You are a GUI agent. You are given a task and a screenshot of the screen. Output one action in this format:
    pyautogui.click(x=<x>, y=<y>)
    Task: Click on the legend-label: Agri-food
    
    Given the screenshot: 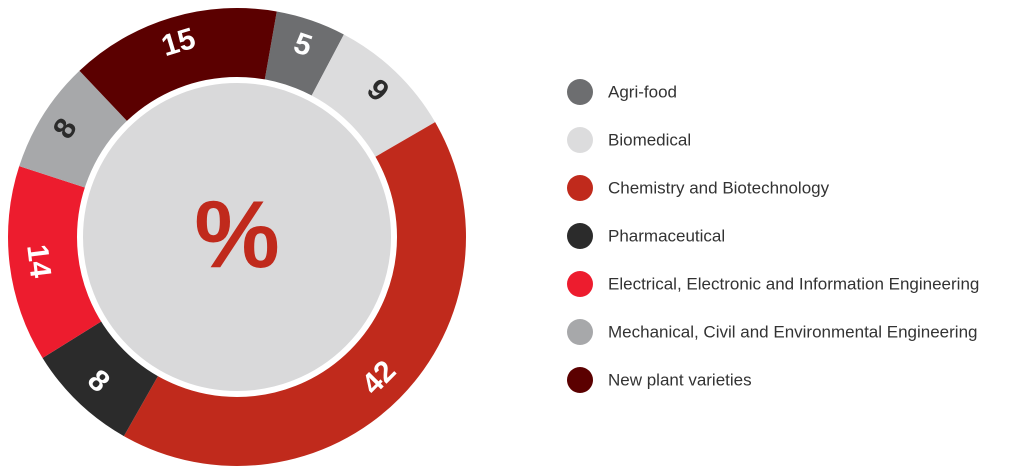 What is the action you would take?
    pyautogui.click(x=642, y=91)
    